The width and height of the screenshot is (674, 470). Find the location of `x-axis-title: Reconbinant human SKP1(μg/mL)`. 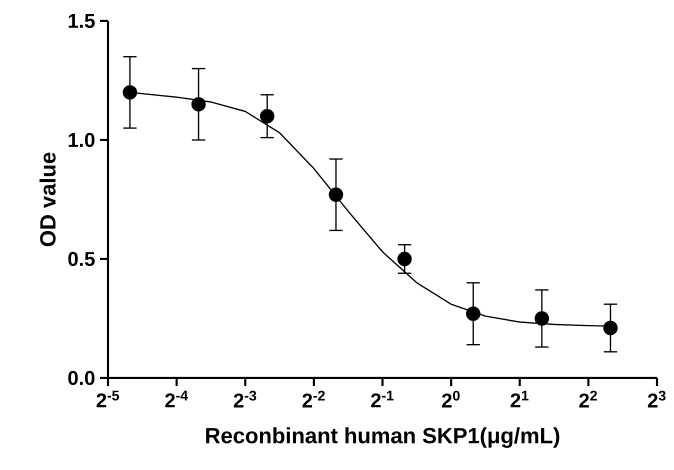

x-axis-title: Reconbinant human SKP1(μg/mL) is located at coordinates (383, 437).